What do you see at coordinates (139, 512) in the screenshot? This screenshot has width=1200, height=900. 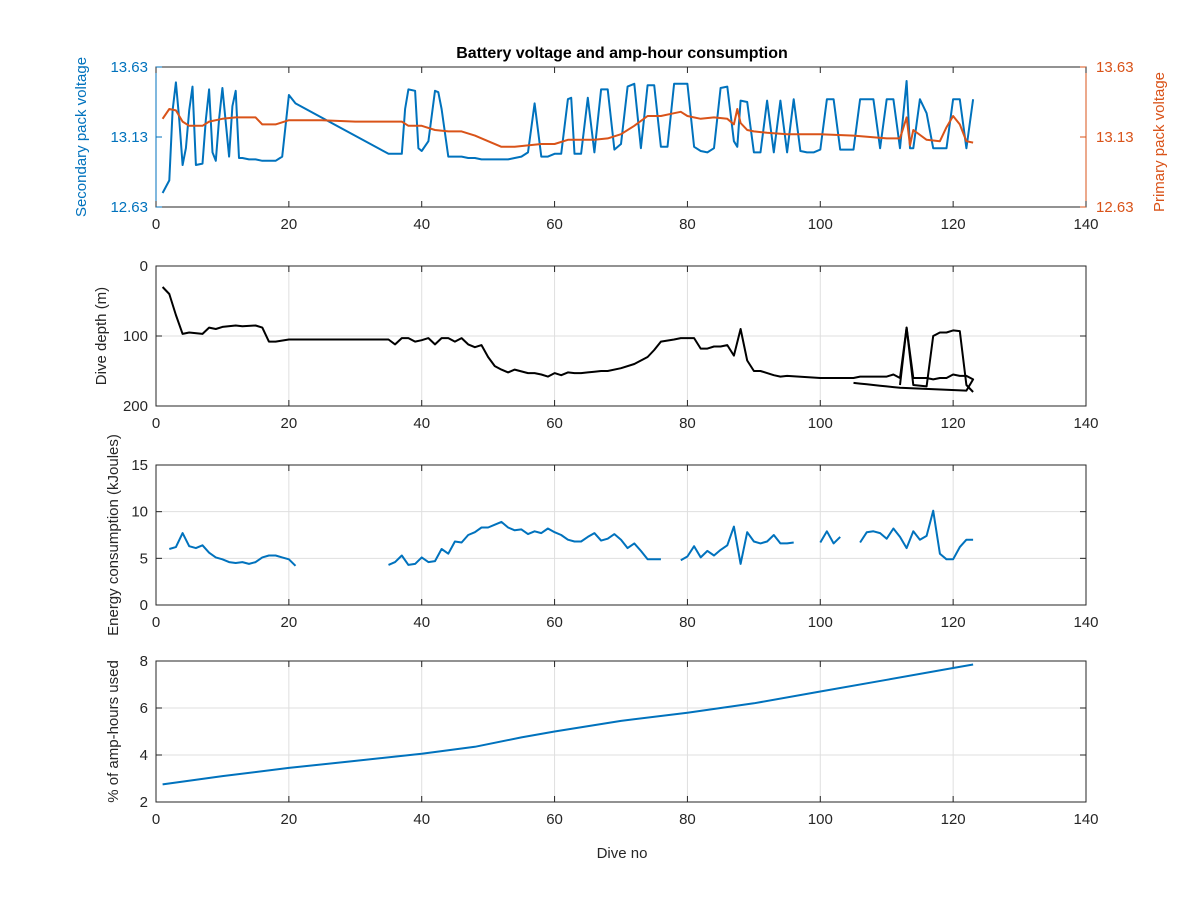 I see `y-tick-label: 10` at bounding box center [139, 512].